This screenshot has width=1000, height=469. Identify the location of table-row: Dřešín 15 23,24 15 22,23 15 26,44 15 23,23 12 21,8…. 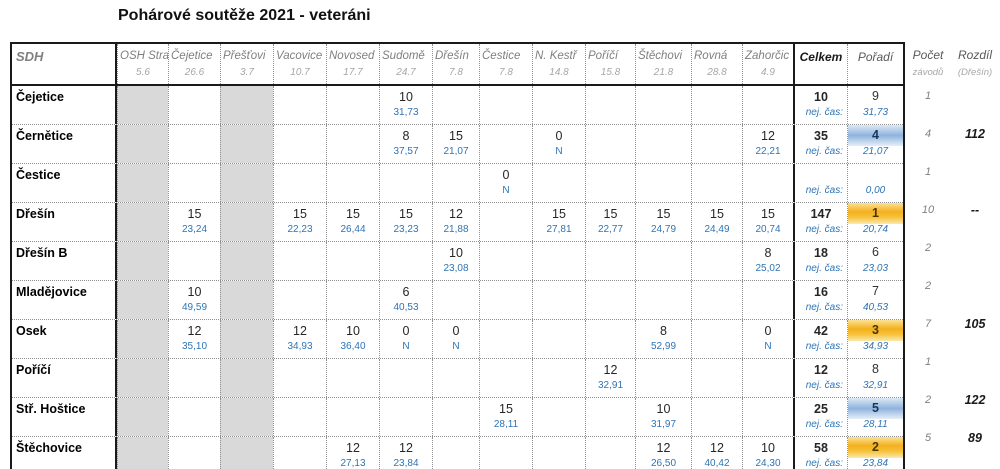
(457, 222).